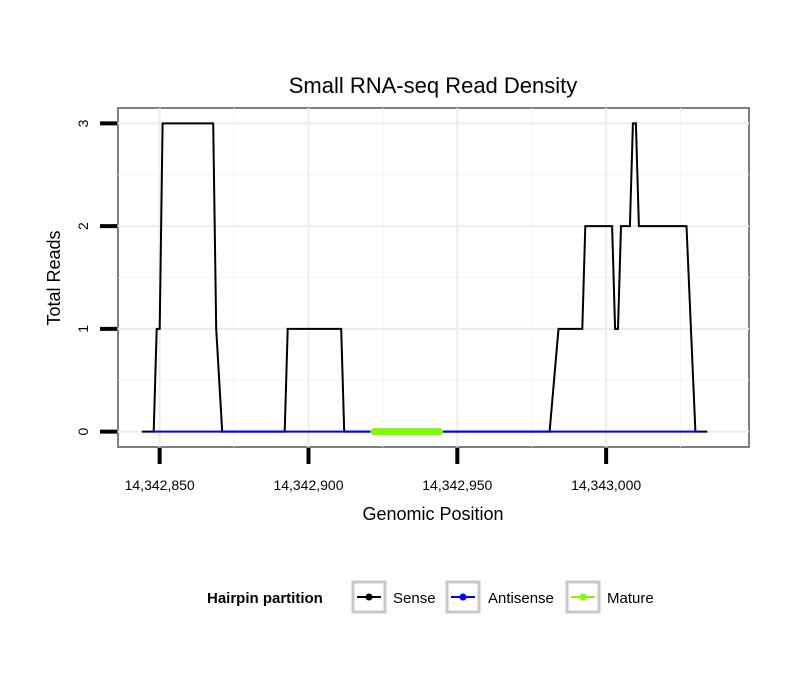 The image size is (810, 690). Describe the element at coordinates (265, 598) in the screenshot. I see `legend-title: Hairpin partition` at that location.